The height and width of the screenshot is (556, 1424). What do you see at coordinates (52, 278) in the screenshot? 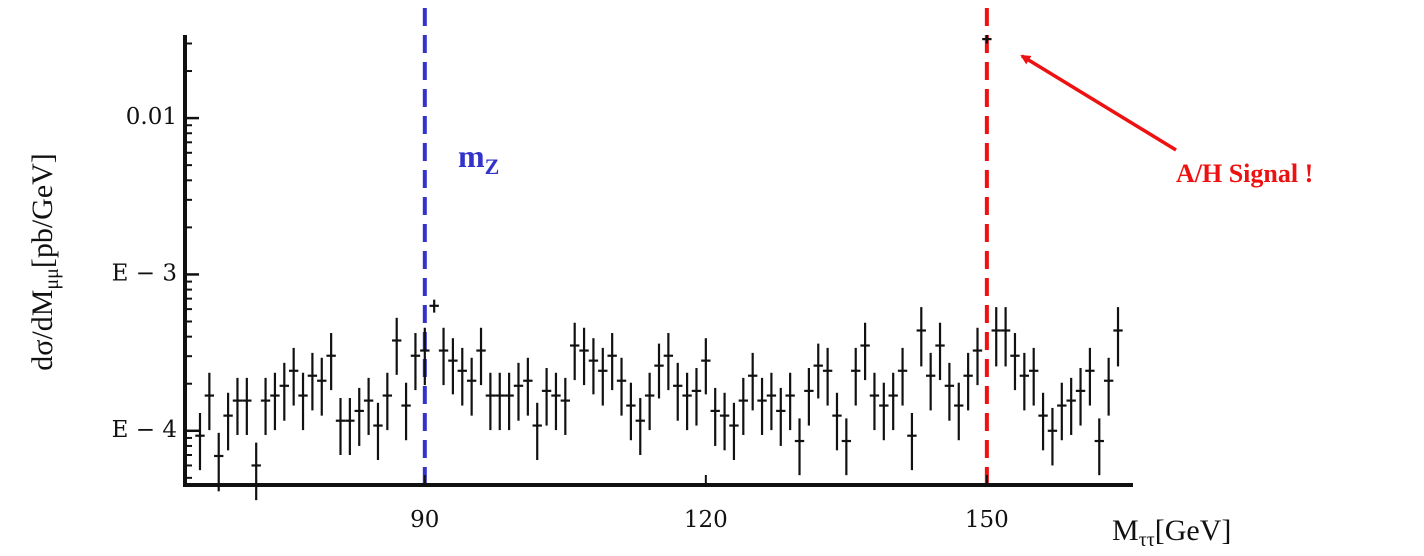
I see `y-label-sub: μμ` at bounding box center [52, 278].